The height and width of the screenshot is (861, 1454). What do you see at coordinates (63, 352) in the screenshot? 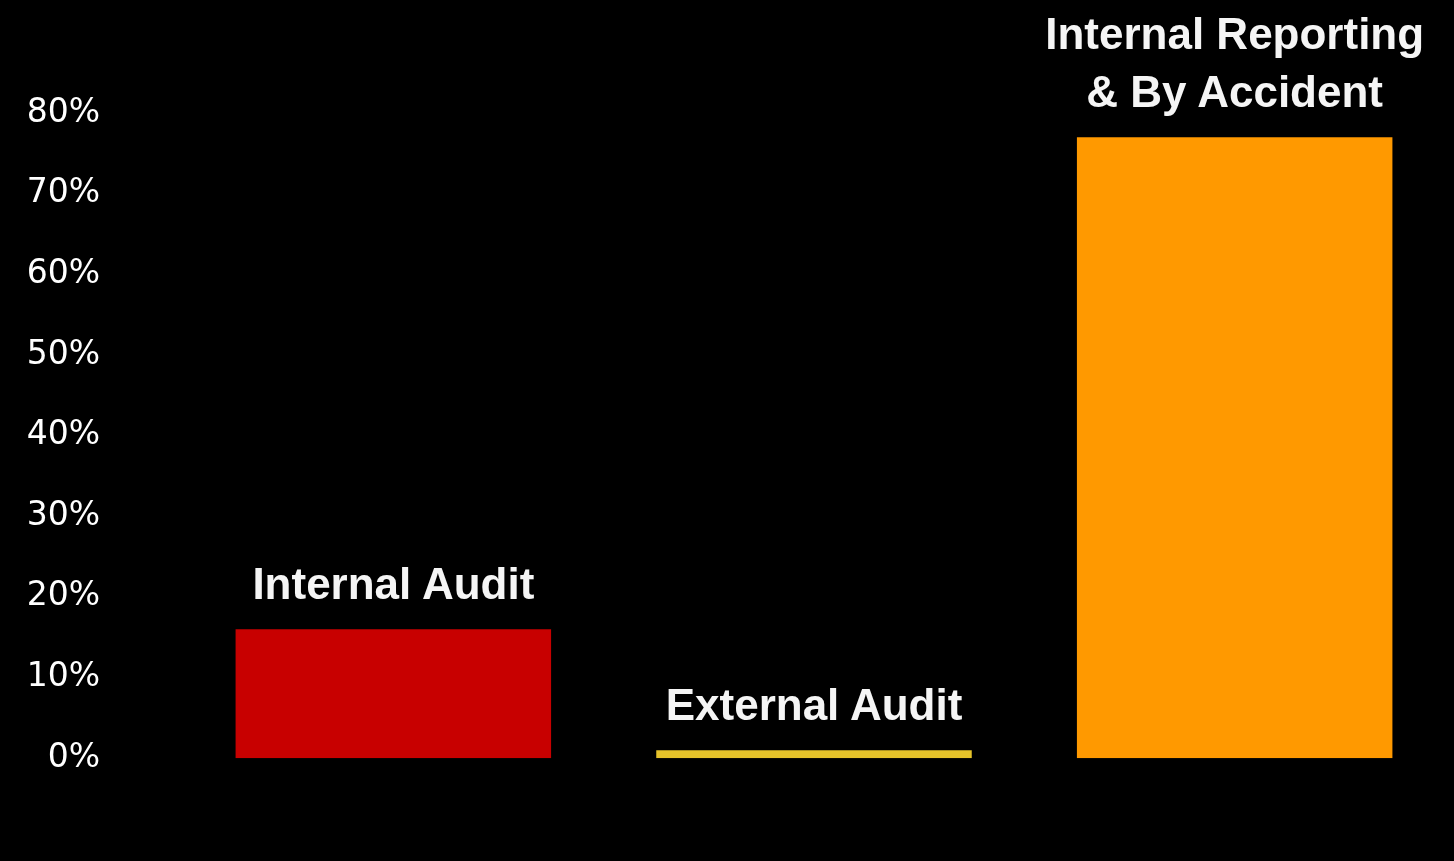
I see `y-tick-label: 50%` at bounding box center [63, 352].